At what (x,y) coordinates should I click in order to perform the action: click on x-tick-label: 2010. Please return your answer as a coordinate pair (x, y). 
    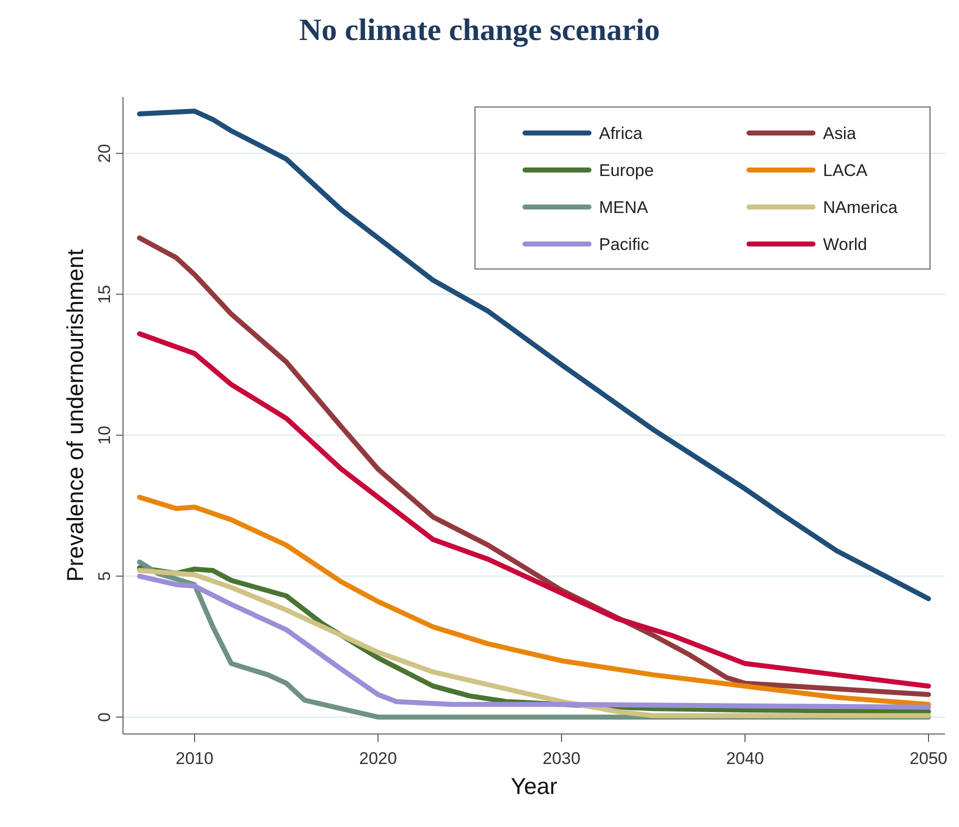
    Looking at the image, I should click on (195, 758).